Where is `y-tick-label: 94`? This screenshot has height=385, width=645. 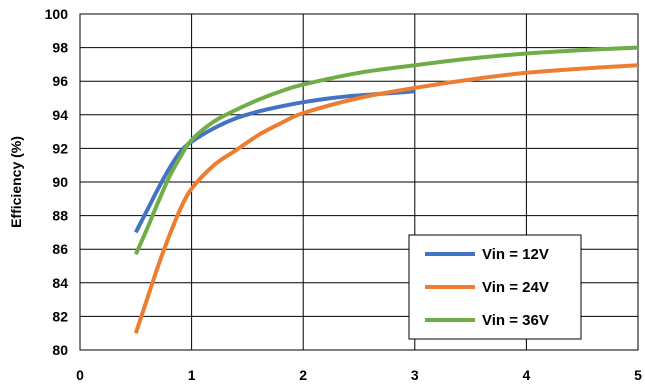 y-tick-label: 94 is located at coordinates (60, 115).